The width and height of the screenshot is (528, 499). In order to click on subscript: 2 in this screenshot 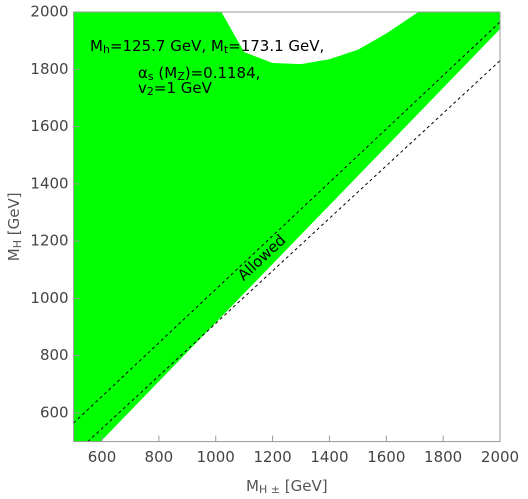, I will do `click(150, 91)`.